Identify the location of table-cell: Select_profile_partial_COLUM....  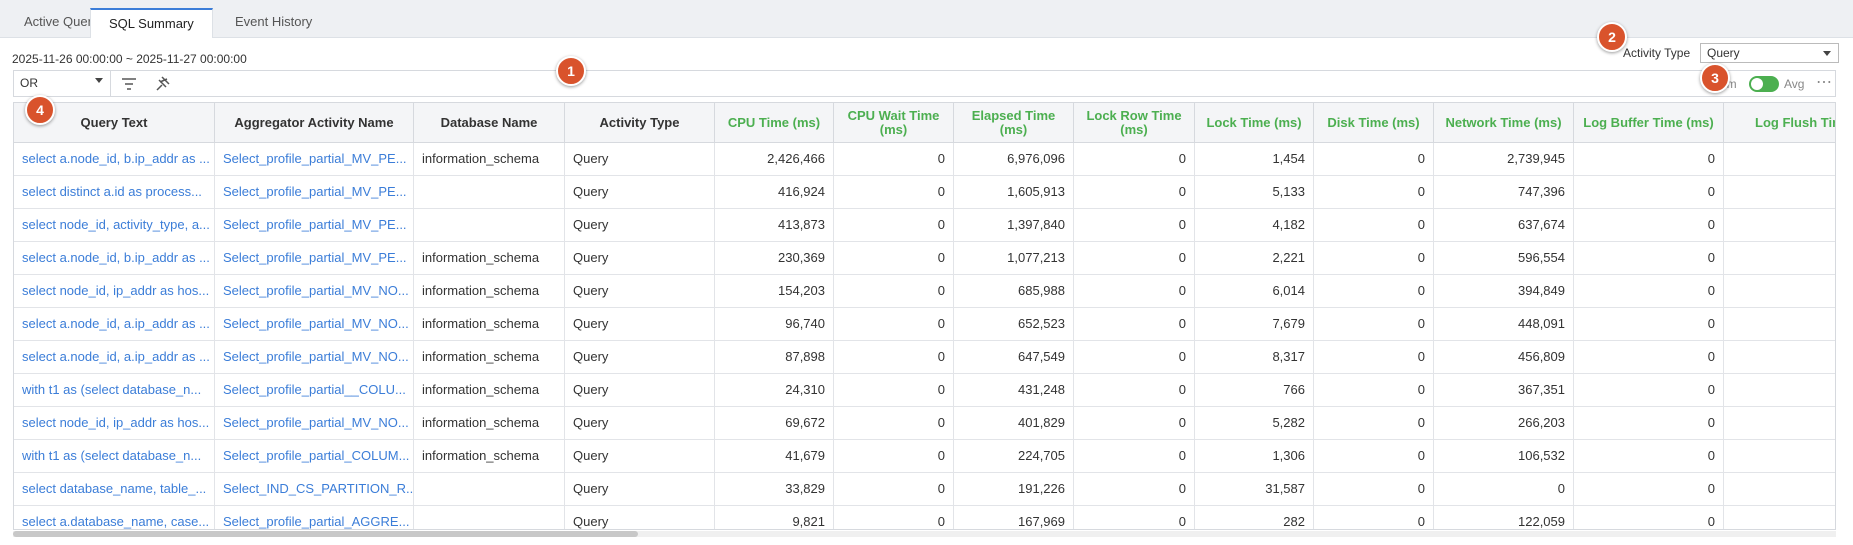
(314, 456).